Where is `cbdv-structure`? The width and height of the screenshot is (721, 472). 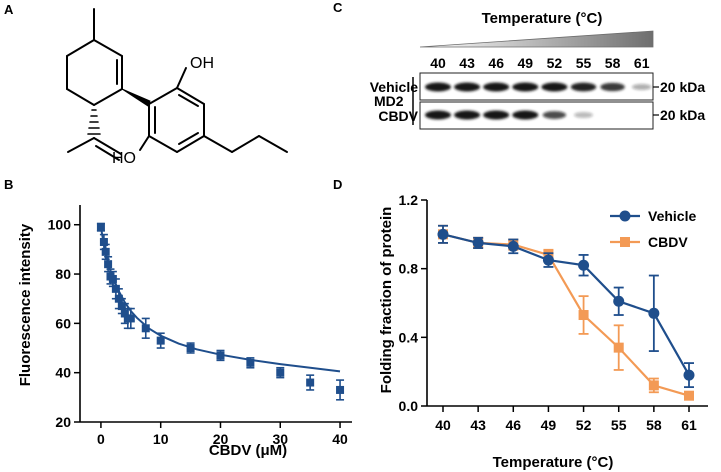
cbdv-structure is located at coordinates (177, 84).